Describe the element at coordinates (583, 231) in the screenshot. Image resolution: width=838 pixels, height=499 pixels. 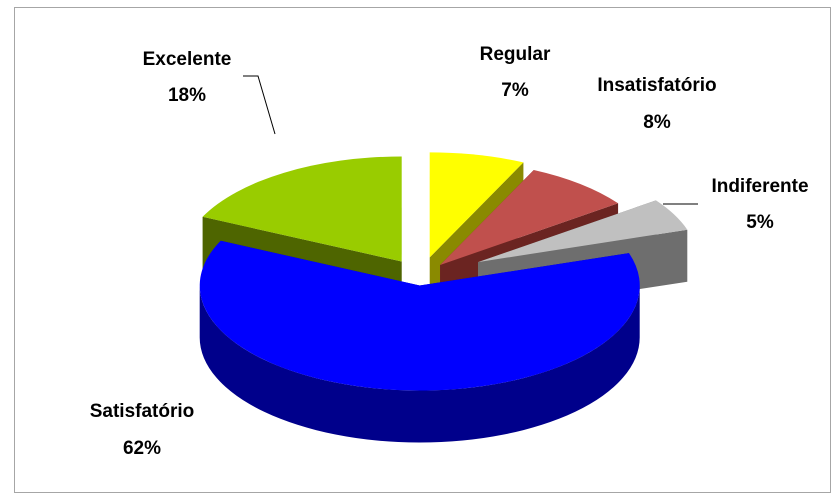
I see `slice-indiferente` at that location.